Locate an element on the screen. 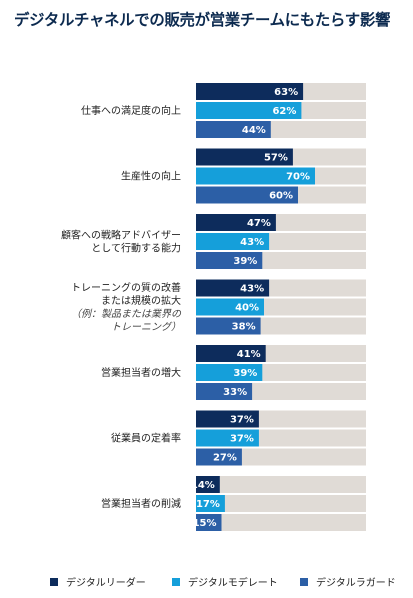 The width and height of the screenshot is (413, 598). category-group: 従業員の定着率 37% 37% 27% is located at coordinates (238, 438).